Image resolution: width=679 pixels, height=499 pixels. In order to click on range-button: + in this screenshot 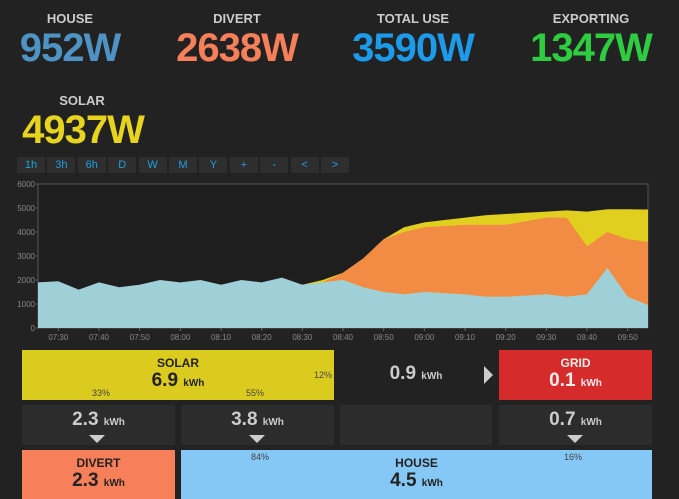, I will do `click(243, 165)`.